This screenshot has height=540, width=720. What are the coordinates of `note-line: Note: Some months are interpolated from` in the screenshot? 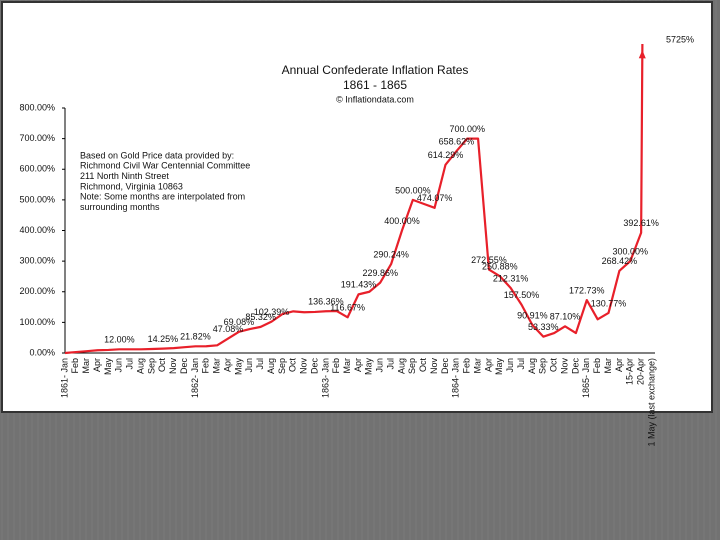 It's located at (162, 197).